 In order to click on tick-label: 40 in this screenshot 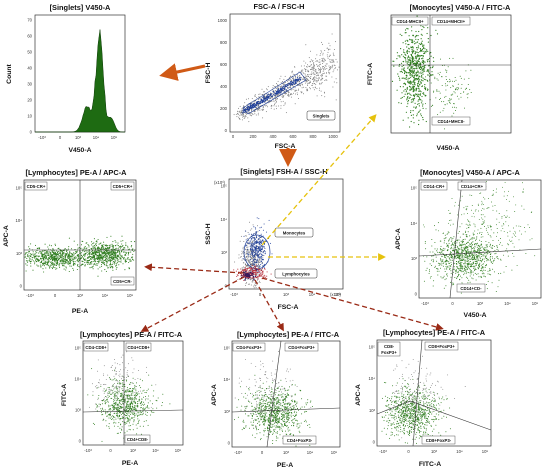, I will do `click(29, 68)`.